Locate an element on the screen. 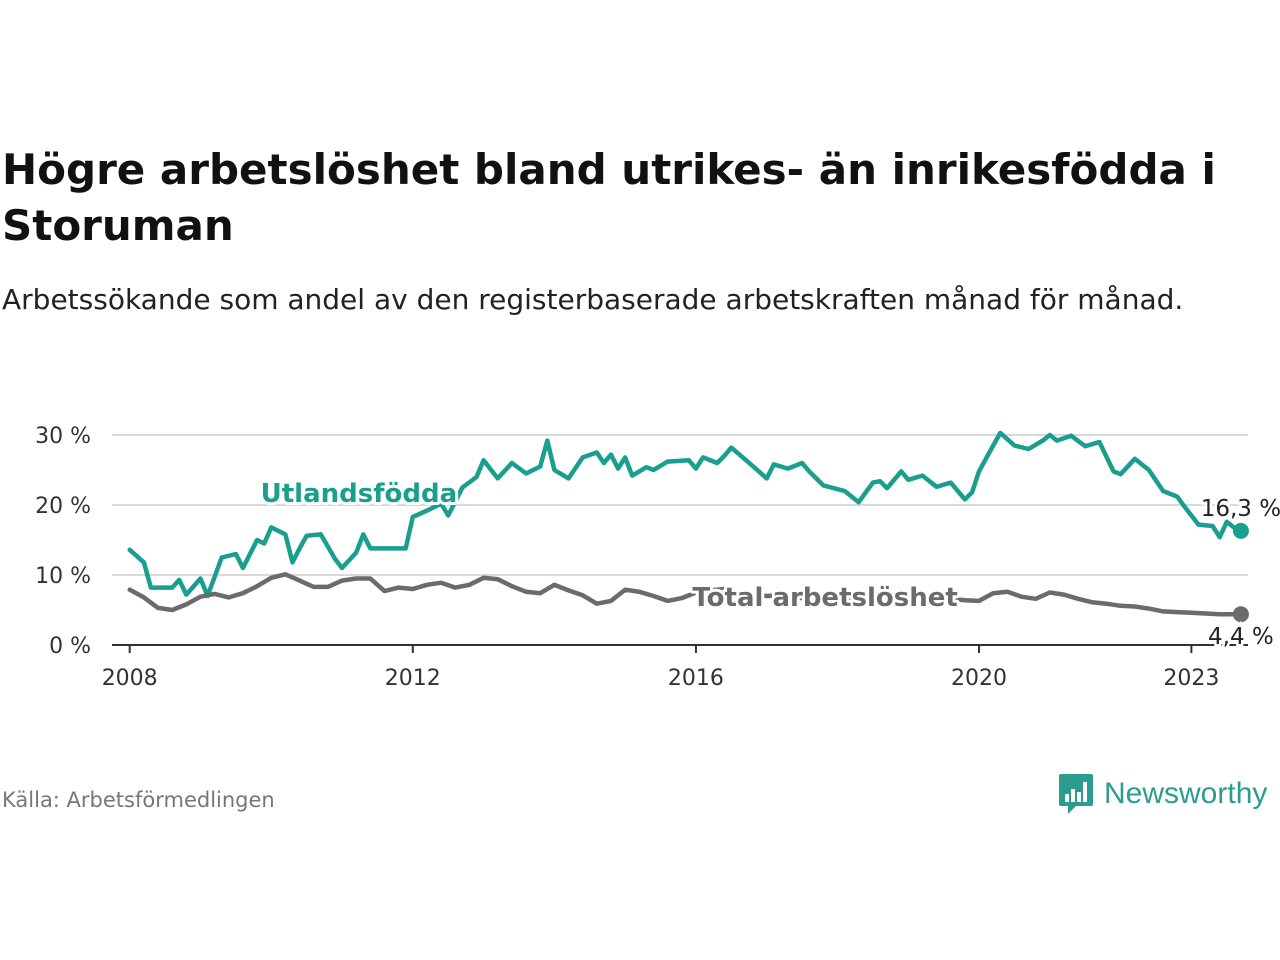  total-arbetsloshet-label: Total arbetslöshet is located at coordinates (824, 598).